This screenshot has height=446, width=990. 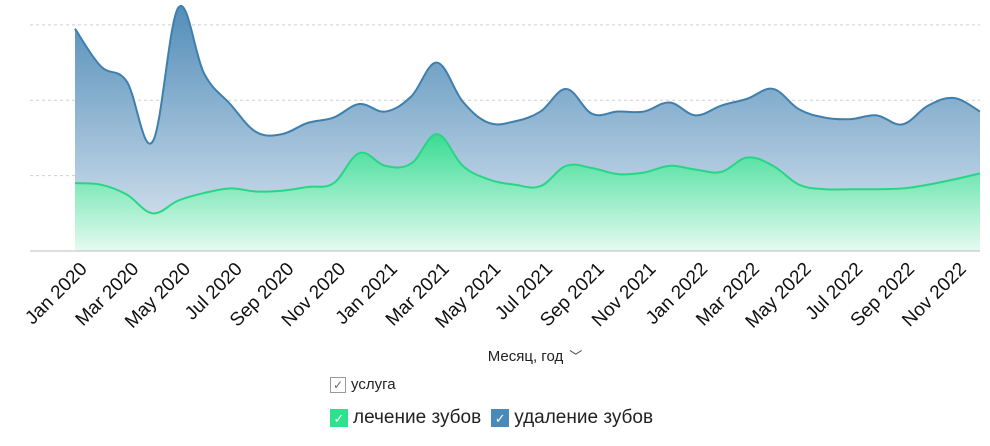 What do you see at coordinates (500, 418) in the screenshot?
I see `legend-checkbox-extraction: ✓` at bounding box center [500, 418].